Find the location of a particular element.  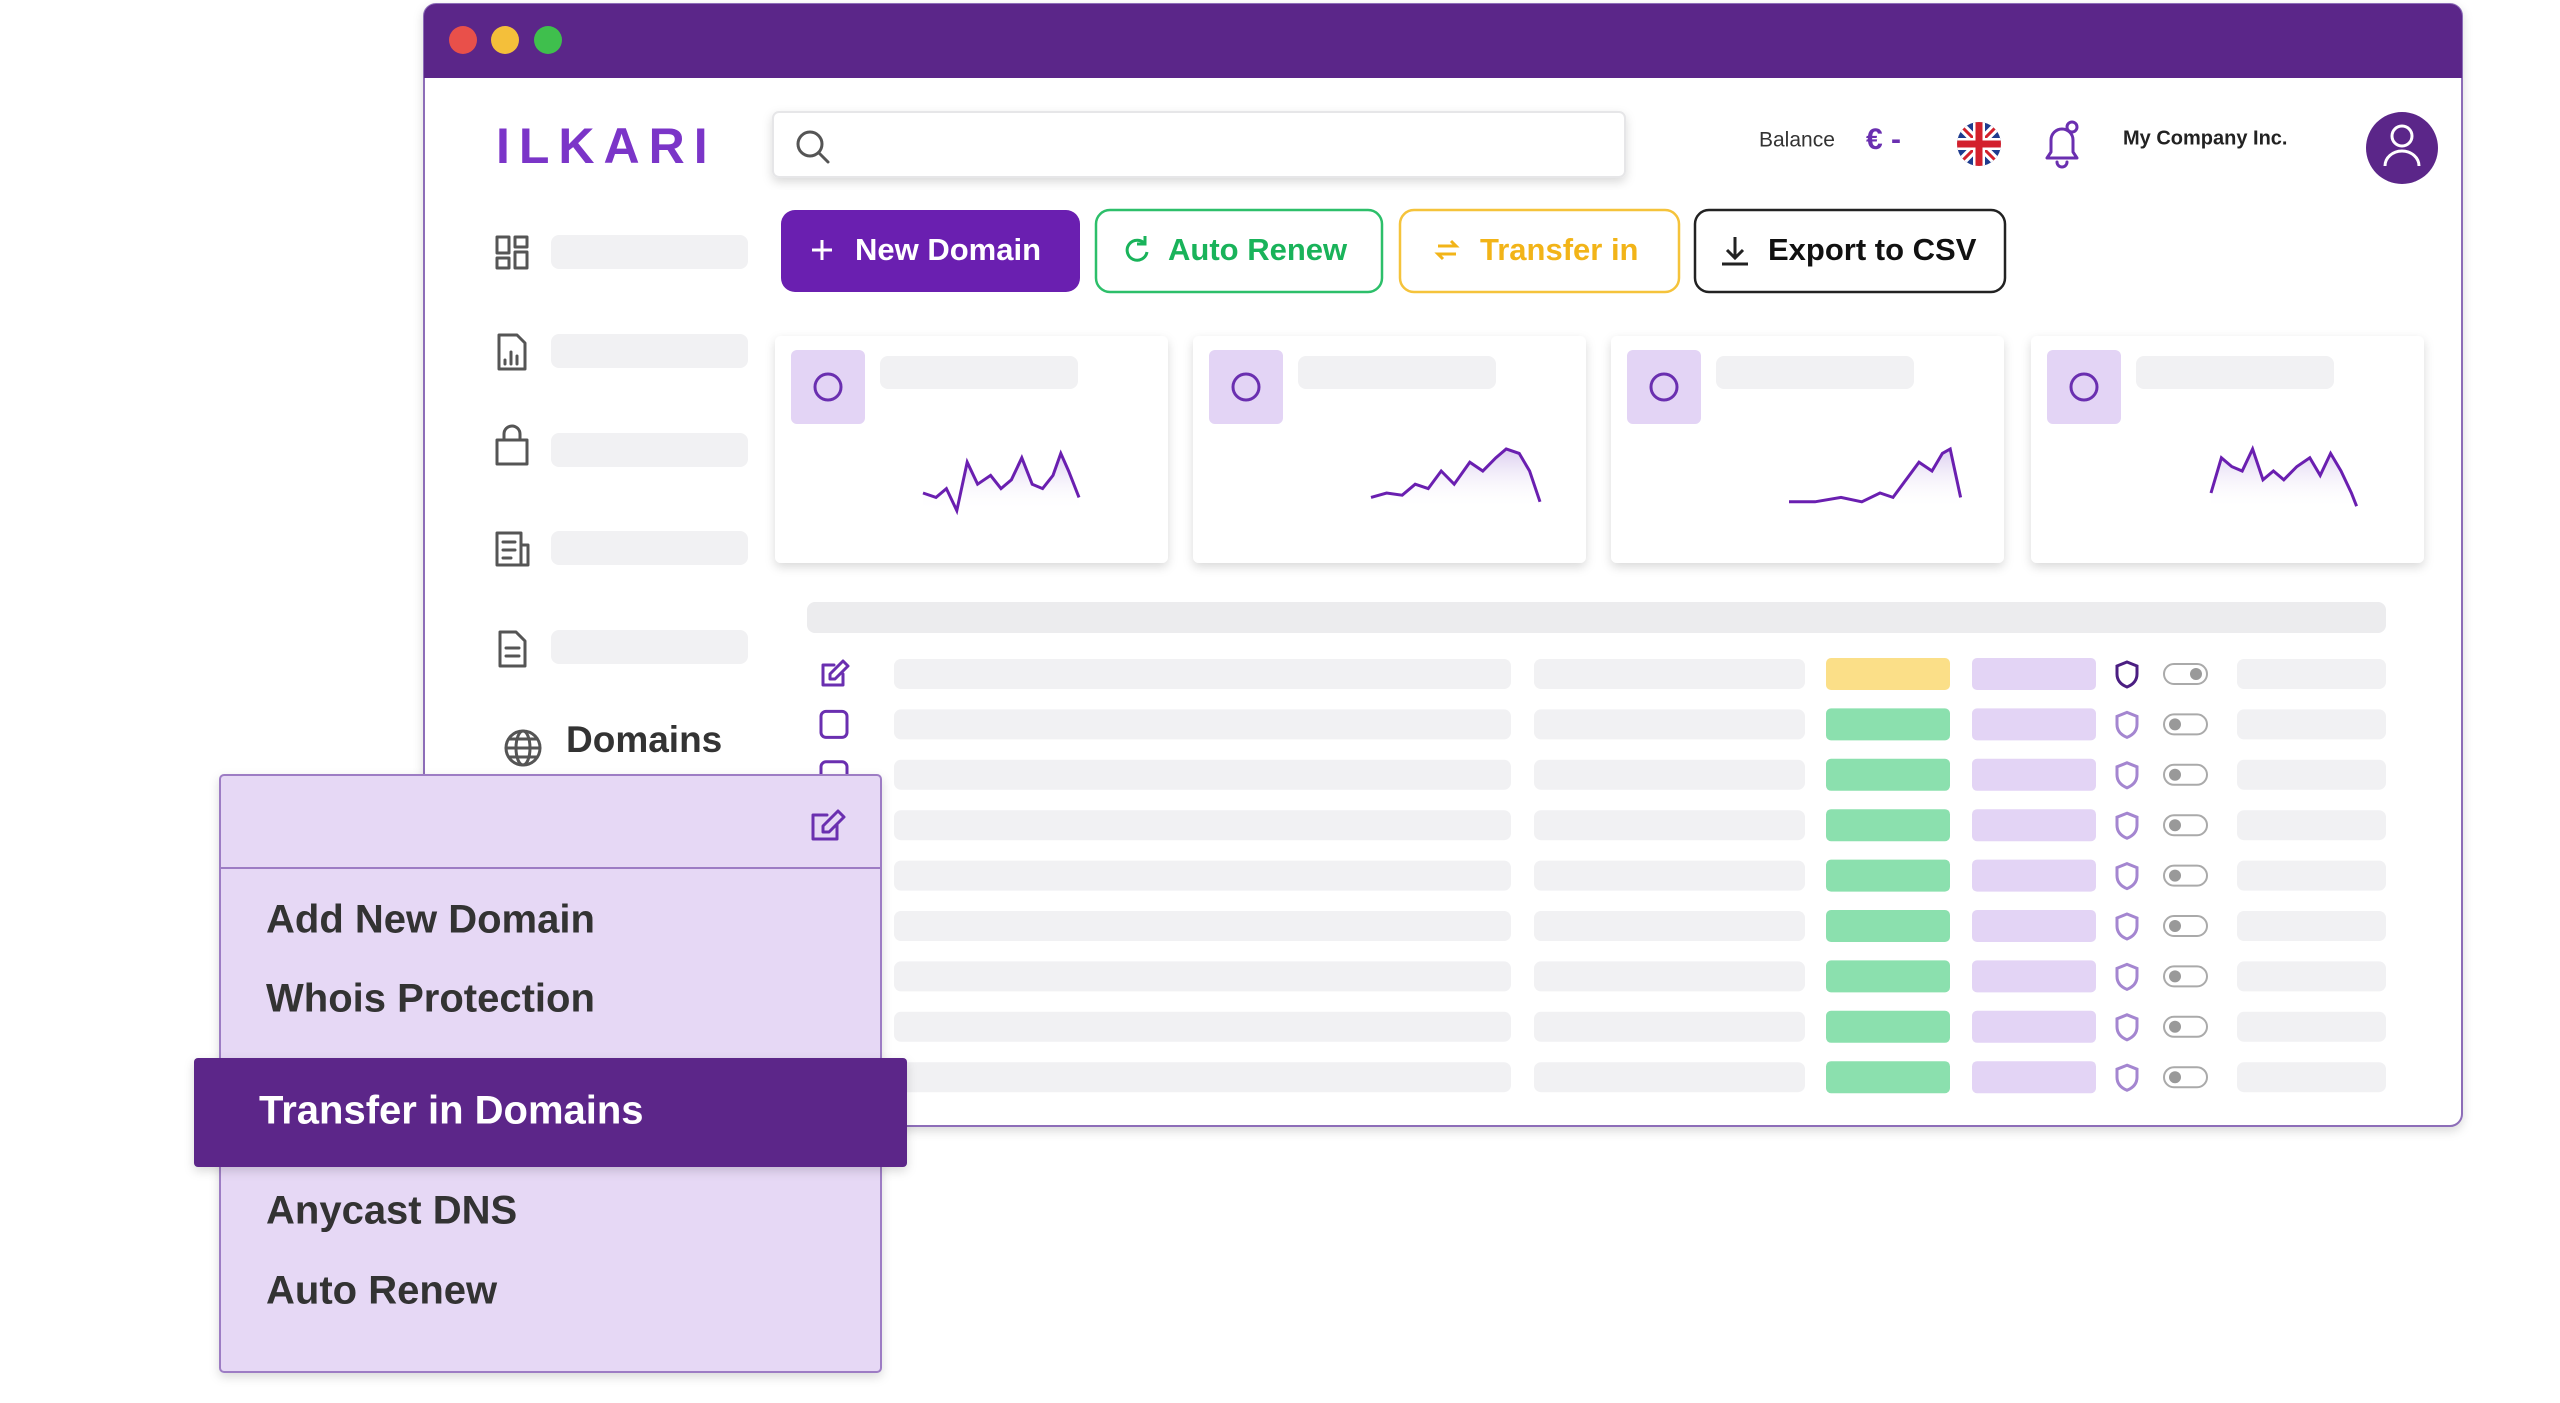

menu-item: Whois Protection is located at coordinates (430, 999).